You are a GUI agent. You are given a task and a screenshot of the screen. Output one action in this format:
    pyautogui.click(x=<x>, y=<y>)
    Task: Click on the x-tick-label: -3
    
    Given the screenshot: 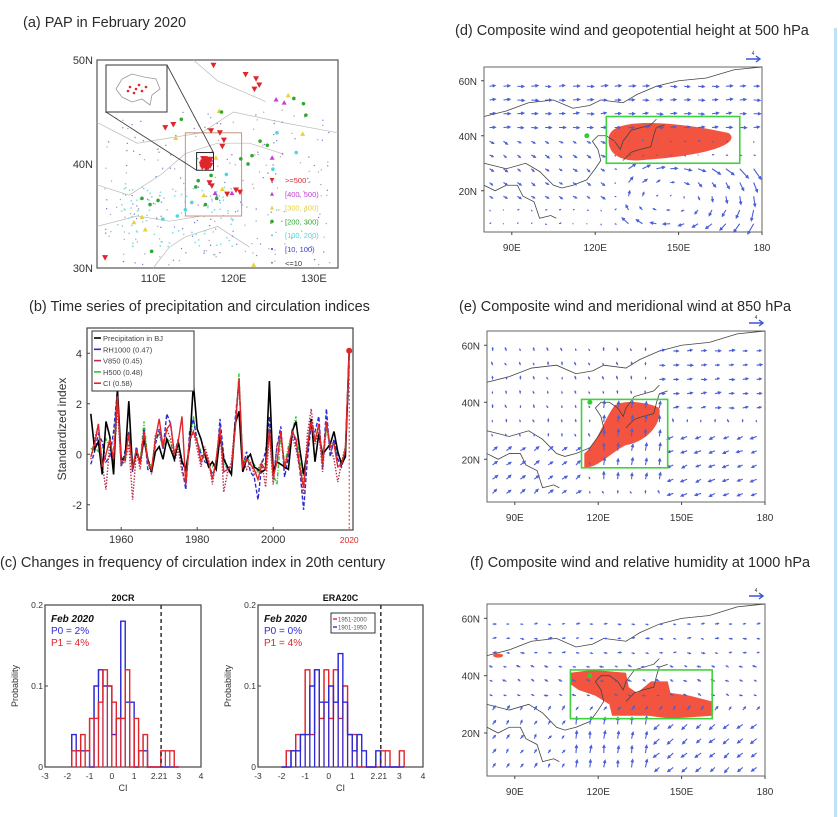 What is the action you would take?
    pyautogui.click(x=45, y=776)
    